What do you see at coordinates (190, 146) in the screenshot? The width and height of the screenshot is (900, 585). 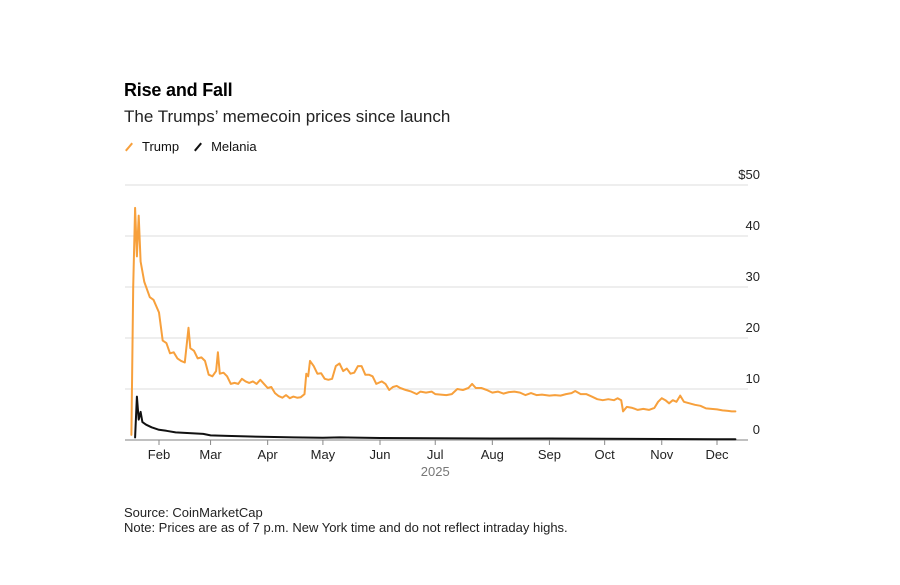 I see `legend: Trump Melania` at bounding box center [190, 146].